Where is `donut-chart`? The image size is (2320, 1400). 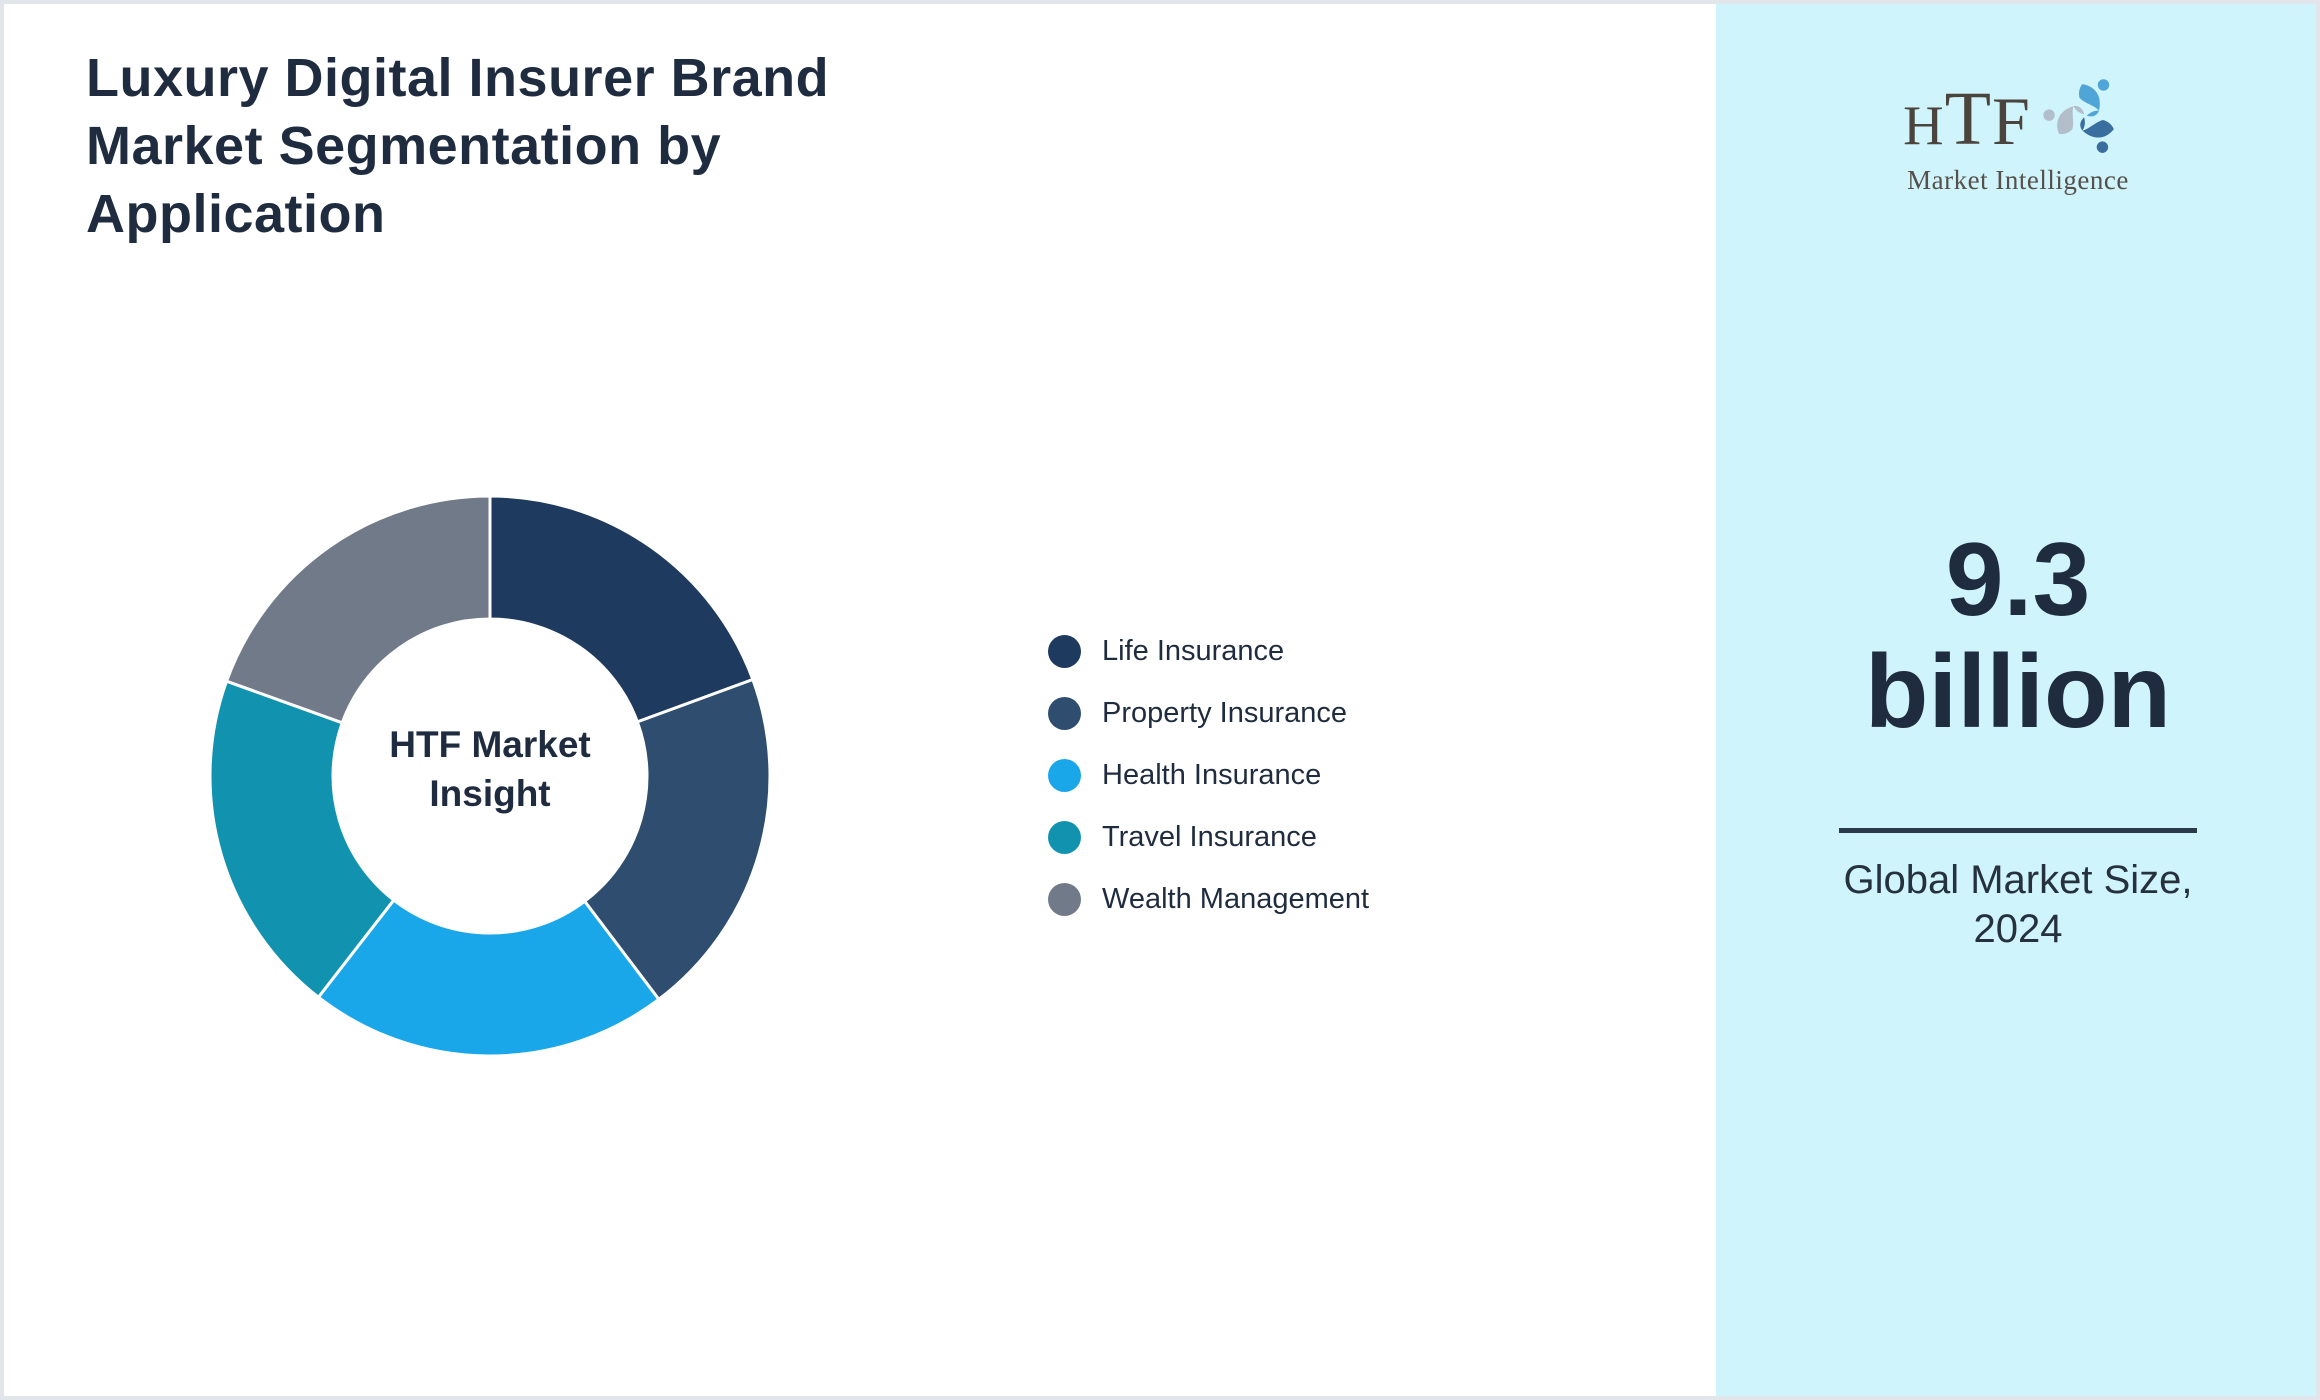 donut-chart is located at coordinates (490, 776).